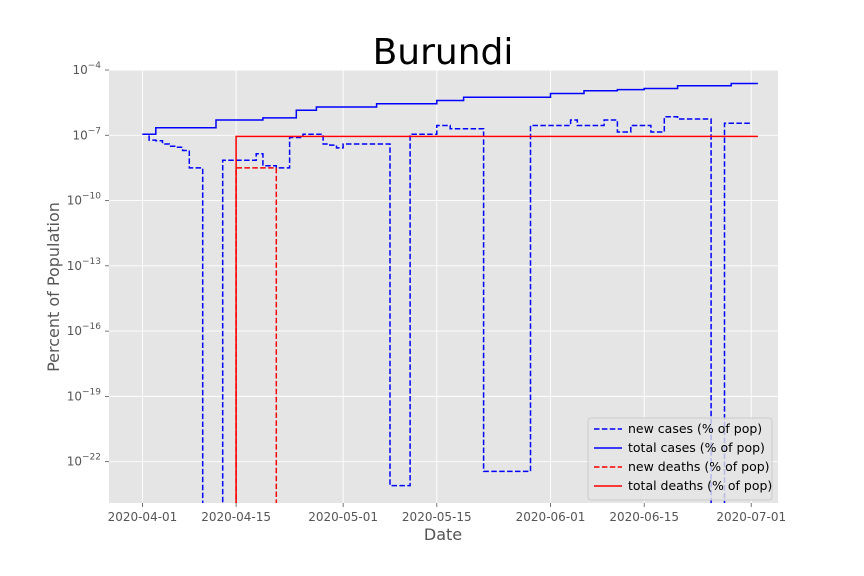 This screenshot has height=576, width=864. What do you see at coordinates (94, 131) in the screenshot?
I see `y-tick-exponent: −7` at bounding box center [94, 131].